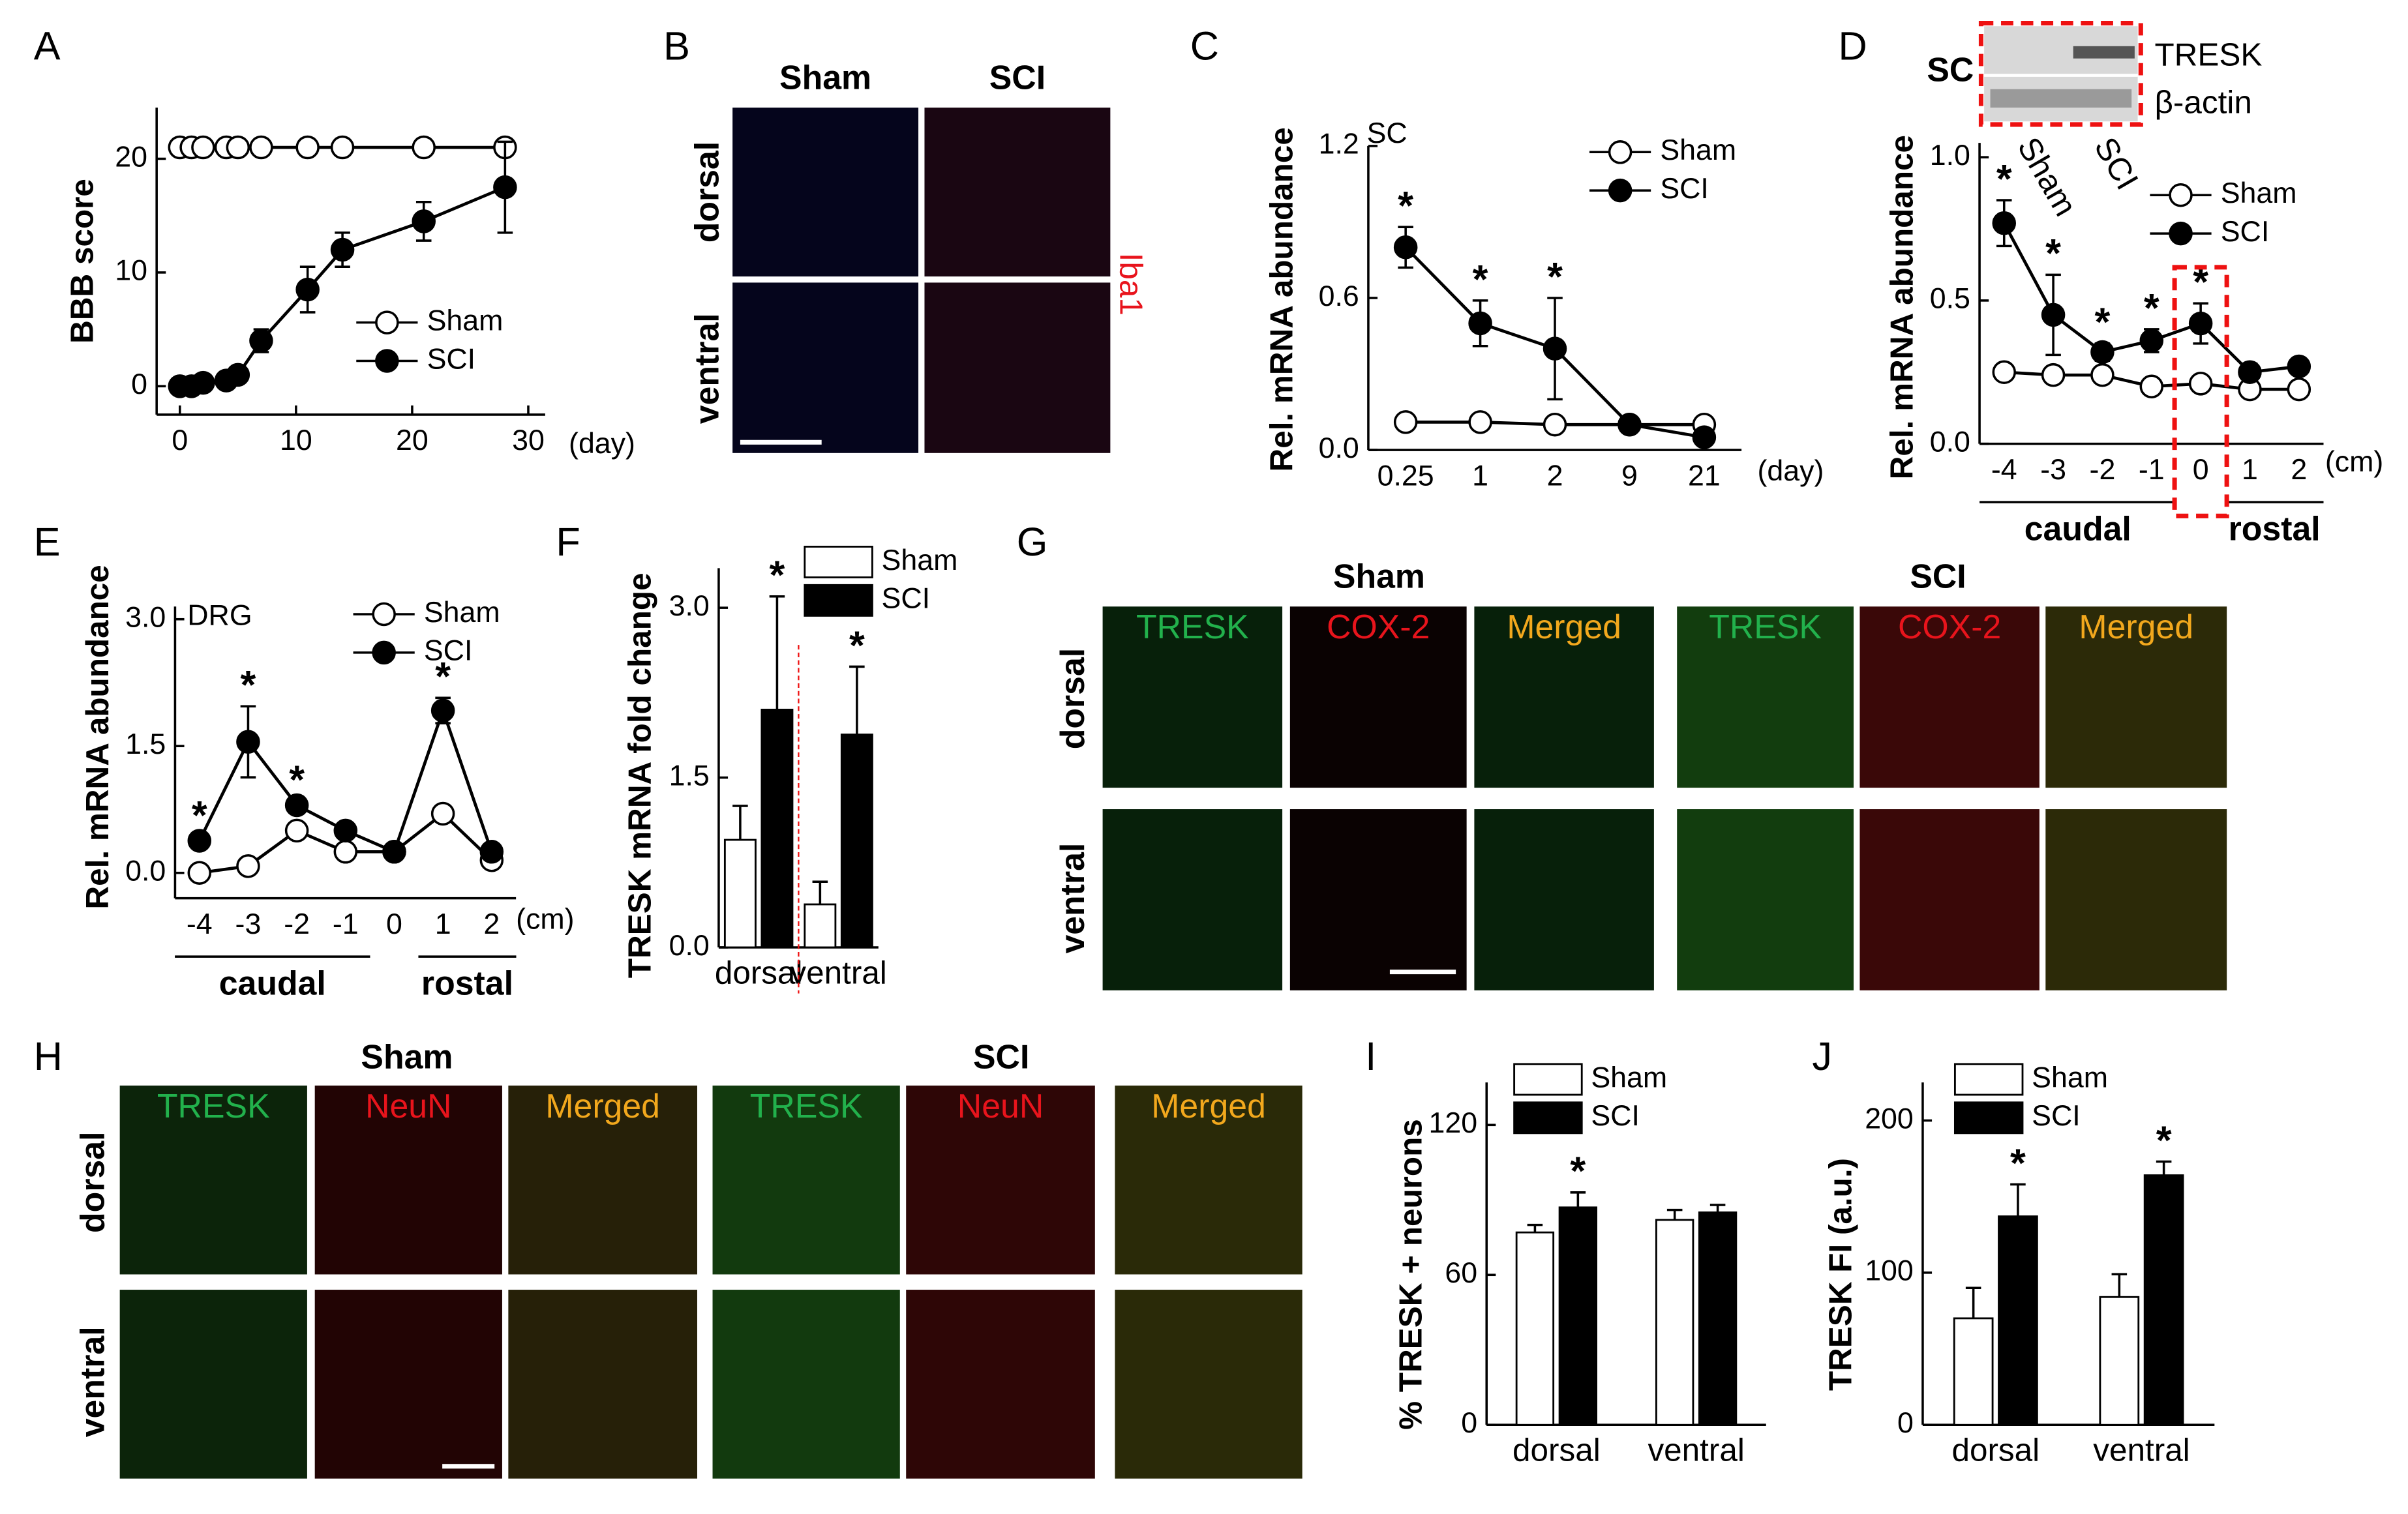 The width and height of the screenshot is (2408, 1514). Describe the element at coordinates (1461, 1273) in the screenshot. I see `y-tick-label: 60` at that location.